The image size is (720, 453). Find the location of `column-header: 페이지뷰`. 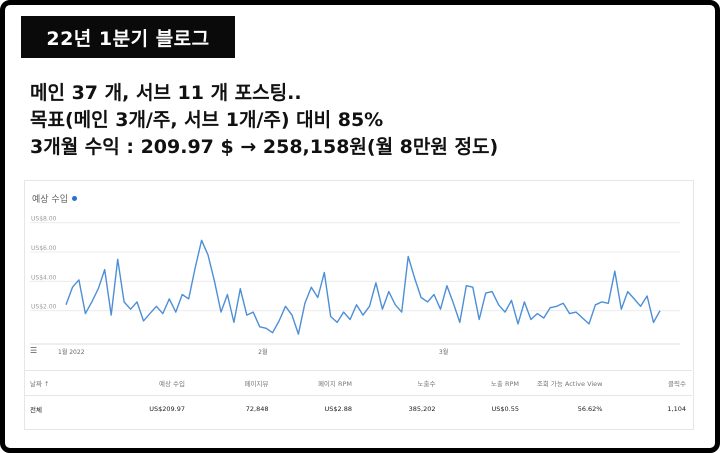

column-header: 페이지뷰 is located at coordinates (233, 383).